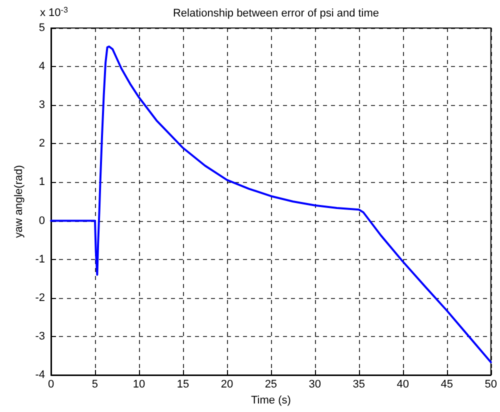  I want to click on y-tick-label: -2, so click(40, 298).